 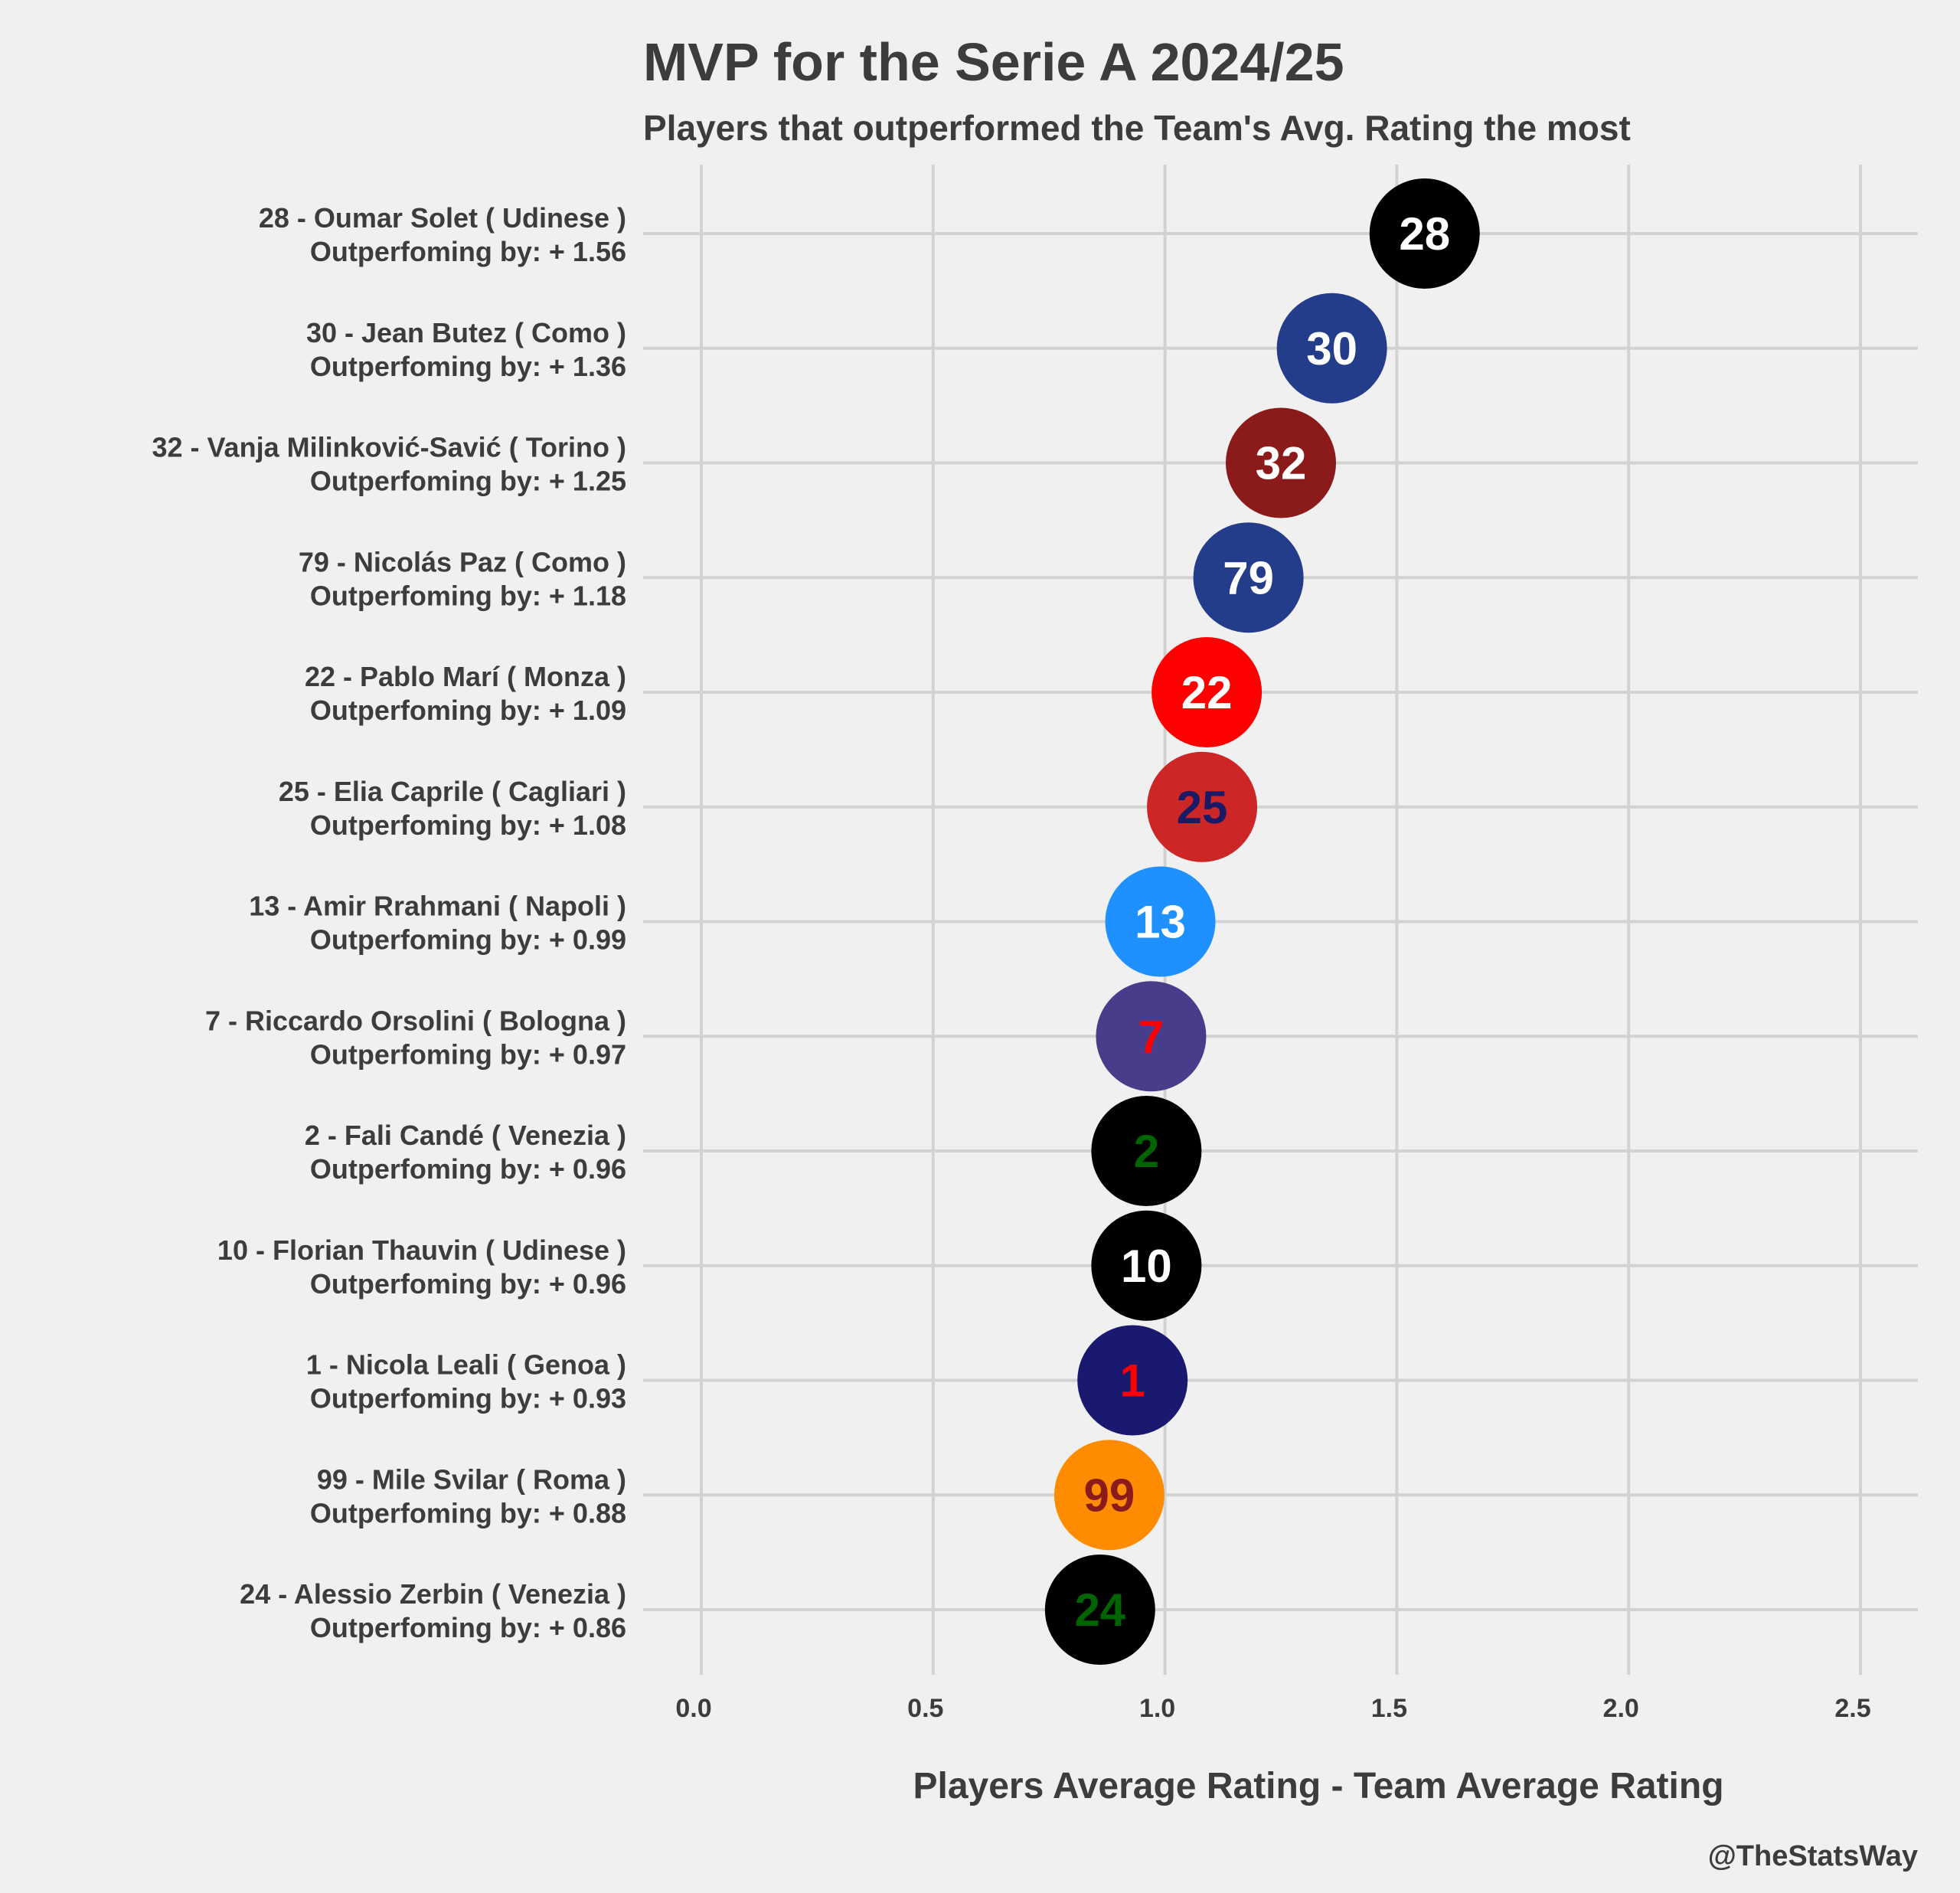 I want to click on outperform-label: Outperfoming by: + 1.56, so click(x=468, y=251).